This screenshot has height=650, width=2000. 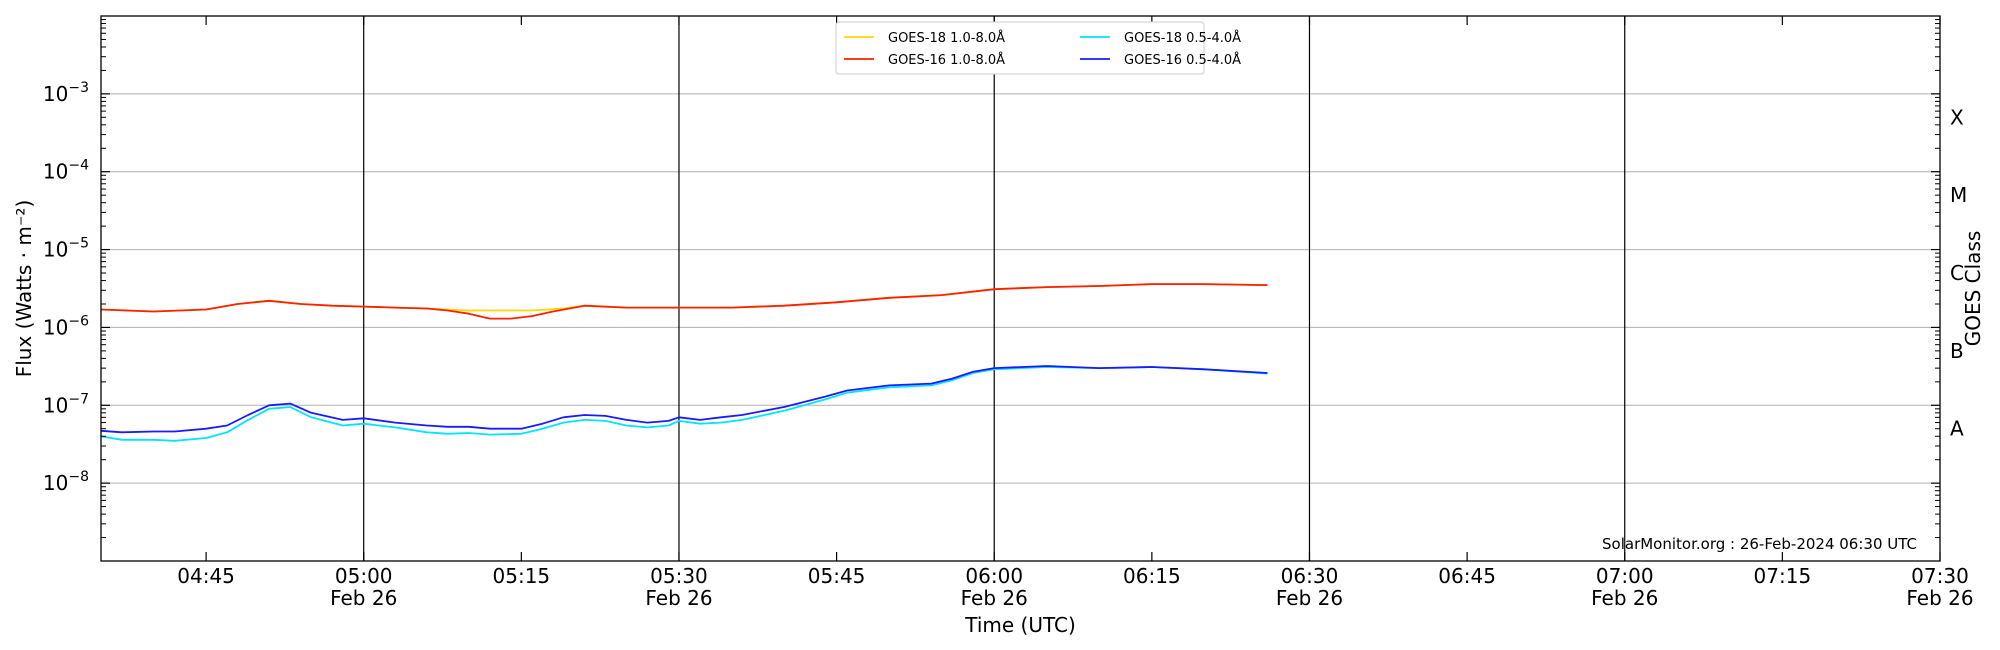 I want to click on goes-class-label: M, so click(x=1958, y=195).